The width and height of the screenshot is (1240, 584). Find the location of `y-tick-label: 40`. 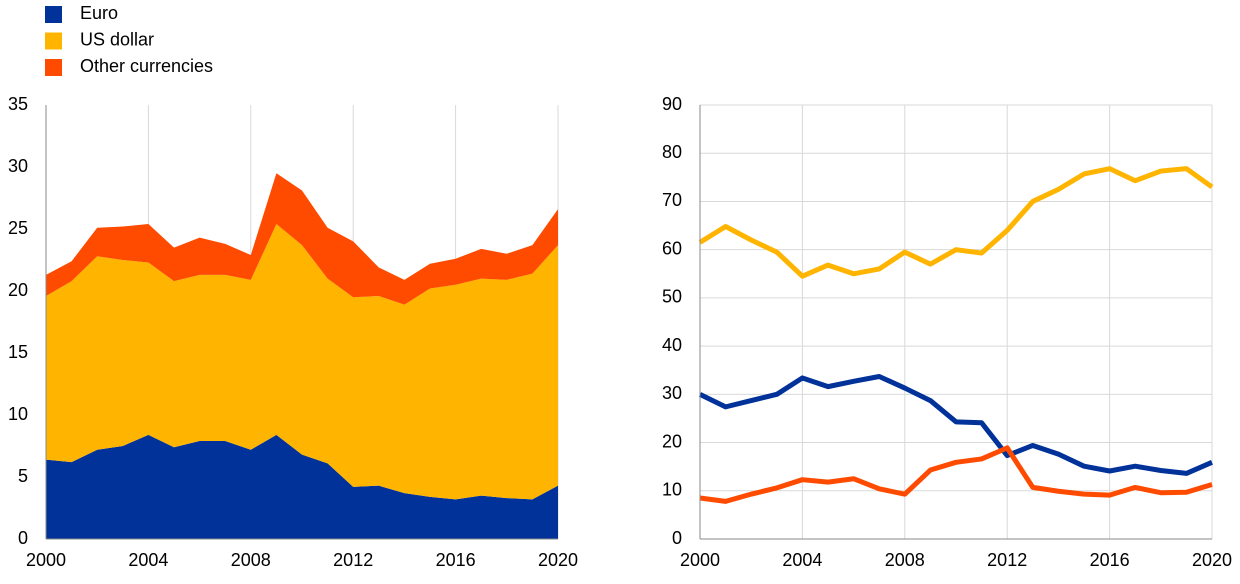

y-tick-label: 40 is located at coordinates (672, 345).